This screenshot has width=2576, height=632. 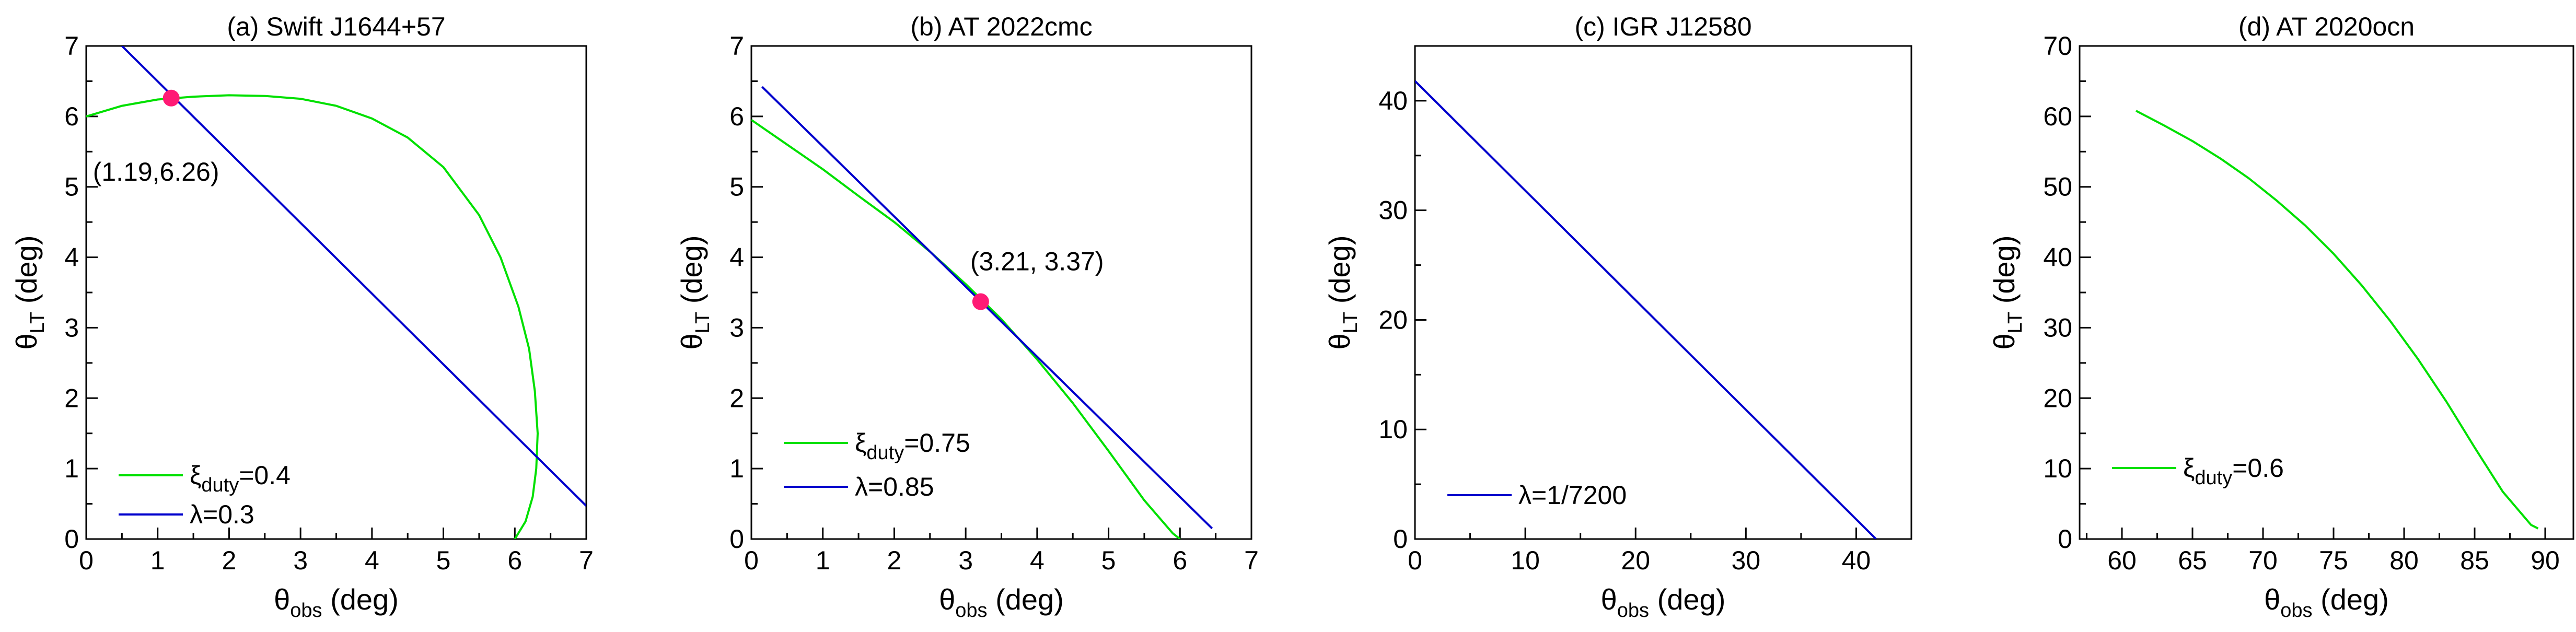 I want to click on legend-label-1: λ=0.85, so click(x=894, y=486).